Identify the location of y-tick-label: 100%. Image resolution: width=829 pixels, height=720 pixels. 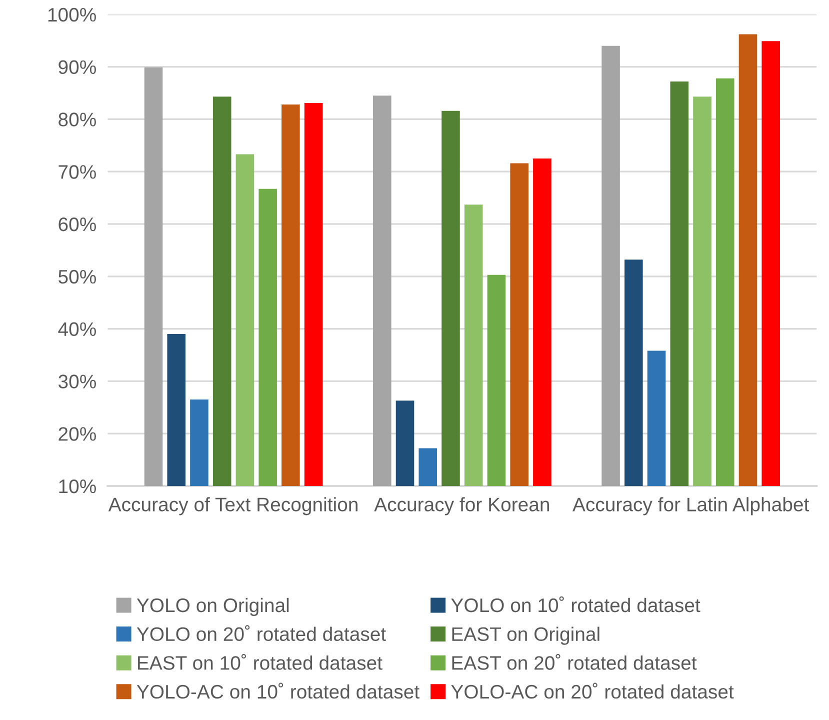
(72, 15).